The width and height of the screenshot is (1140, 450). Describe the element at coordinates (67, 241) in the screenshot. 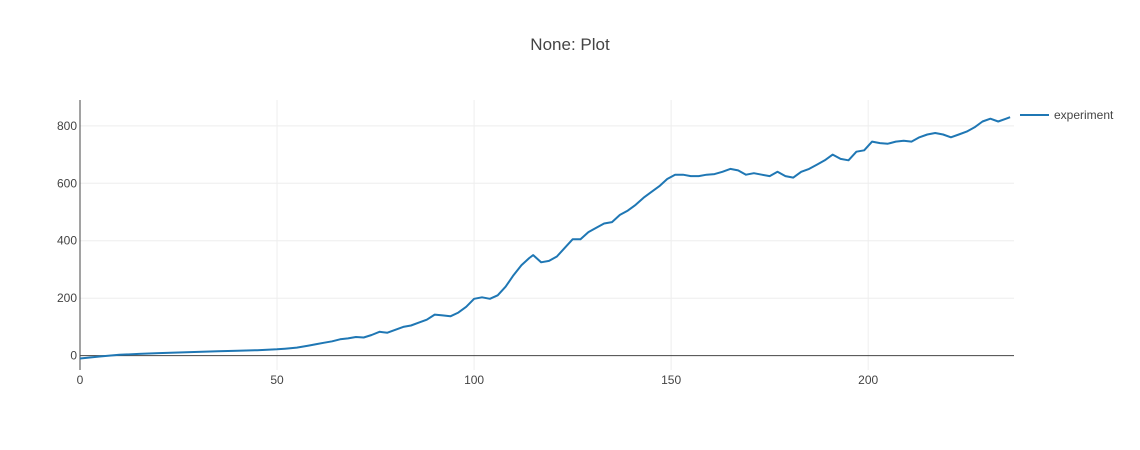

I see `y-tick-label: 400` at that location.